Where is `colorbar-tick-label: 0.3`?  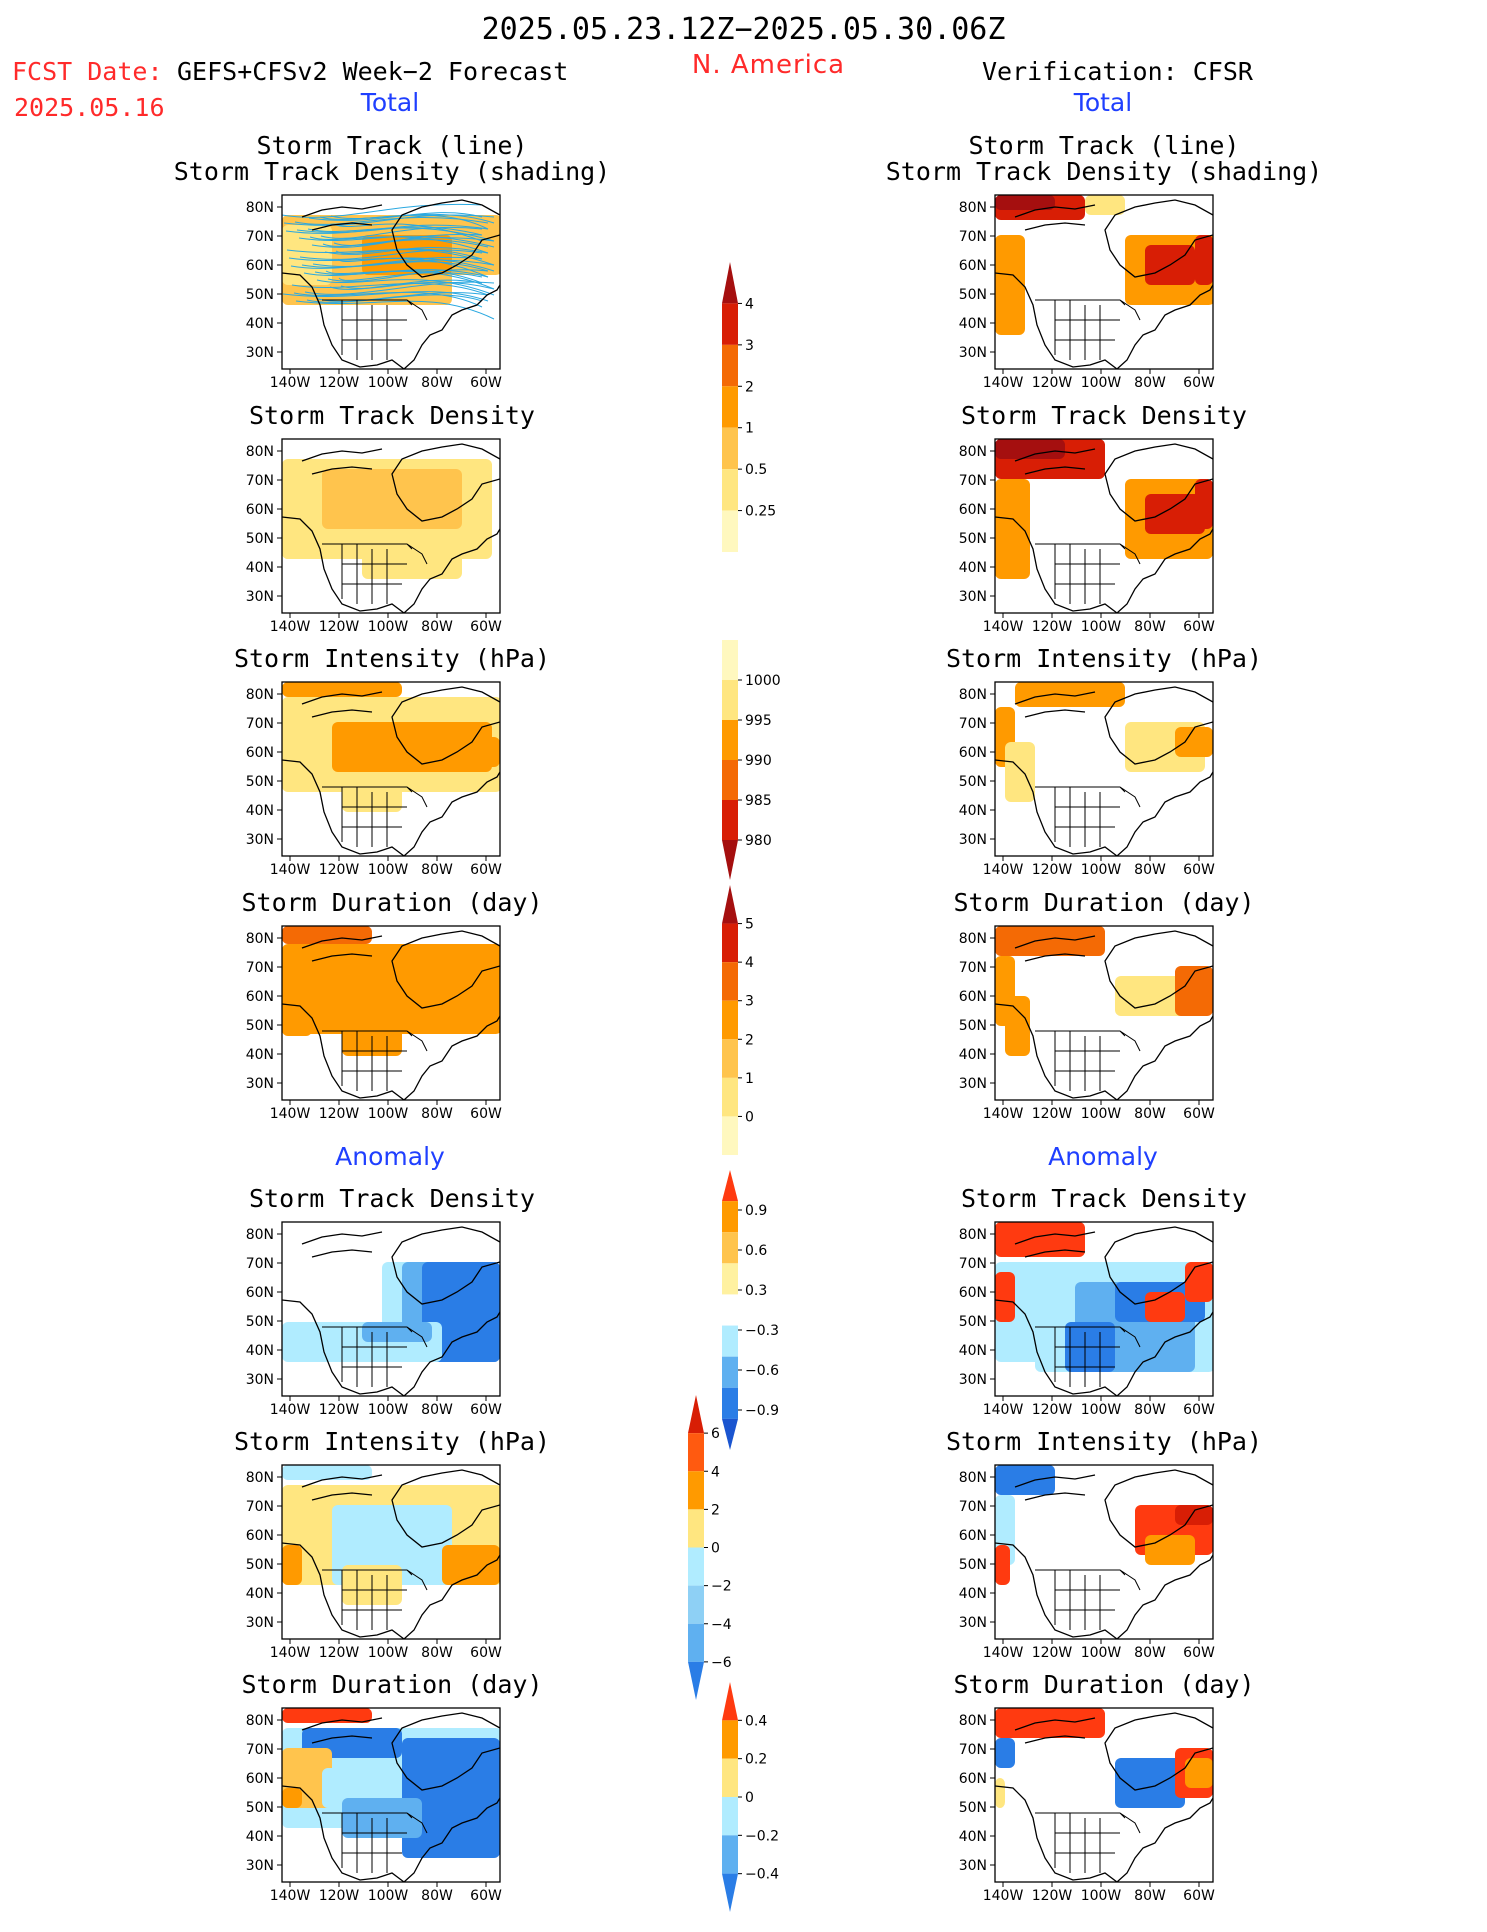
colorbar-tick-label: 0.3 is located at coordinates (756, 1291).